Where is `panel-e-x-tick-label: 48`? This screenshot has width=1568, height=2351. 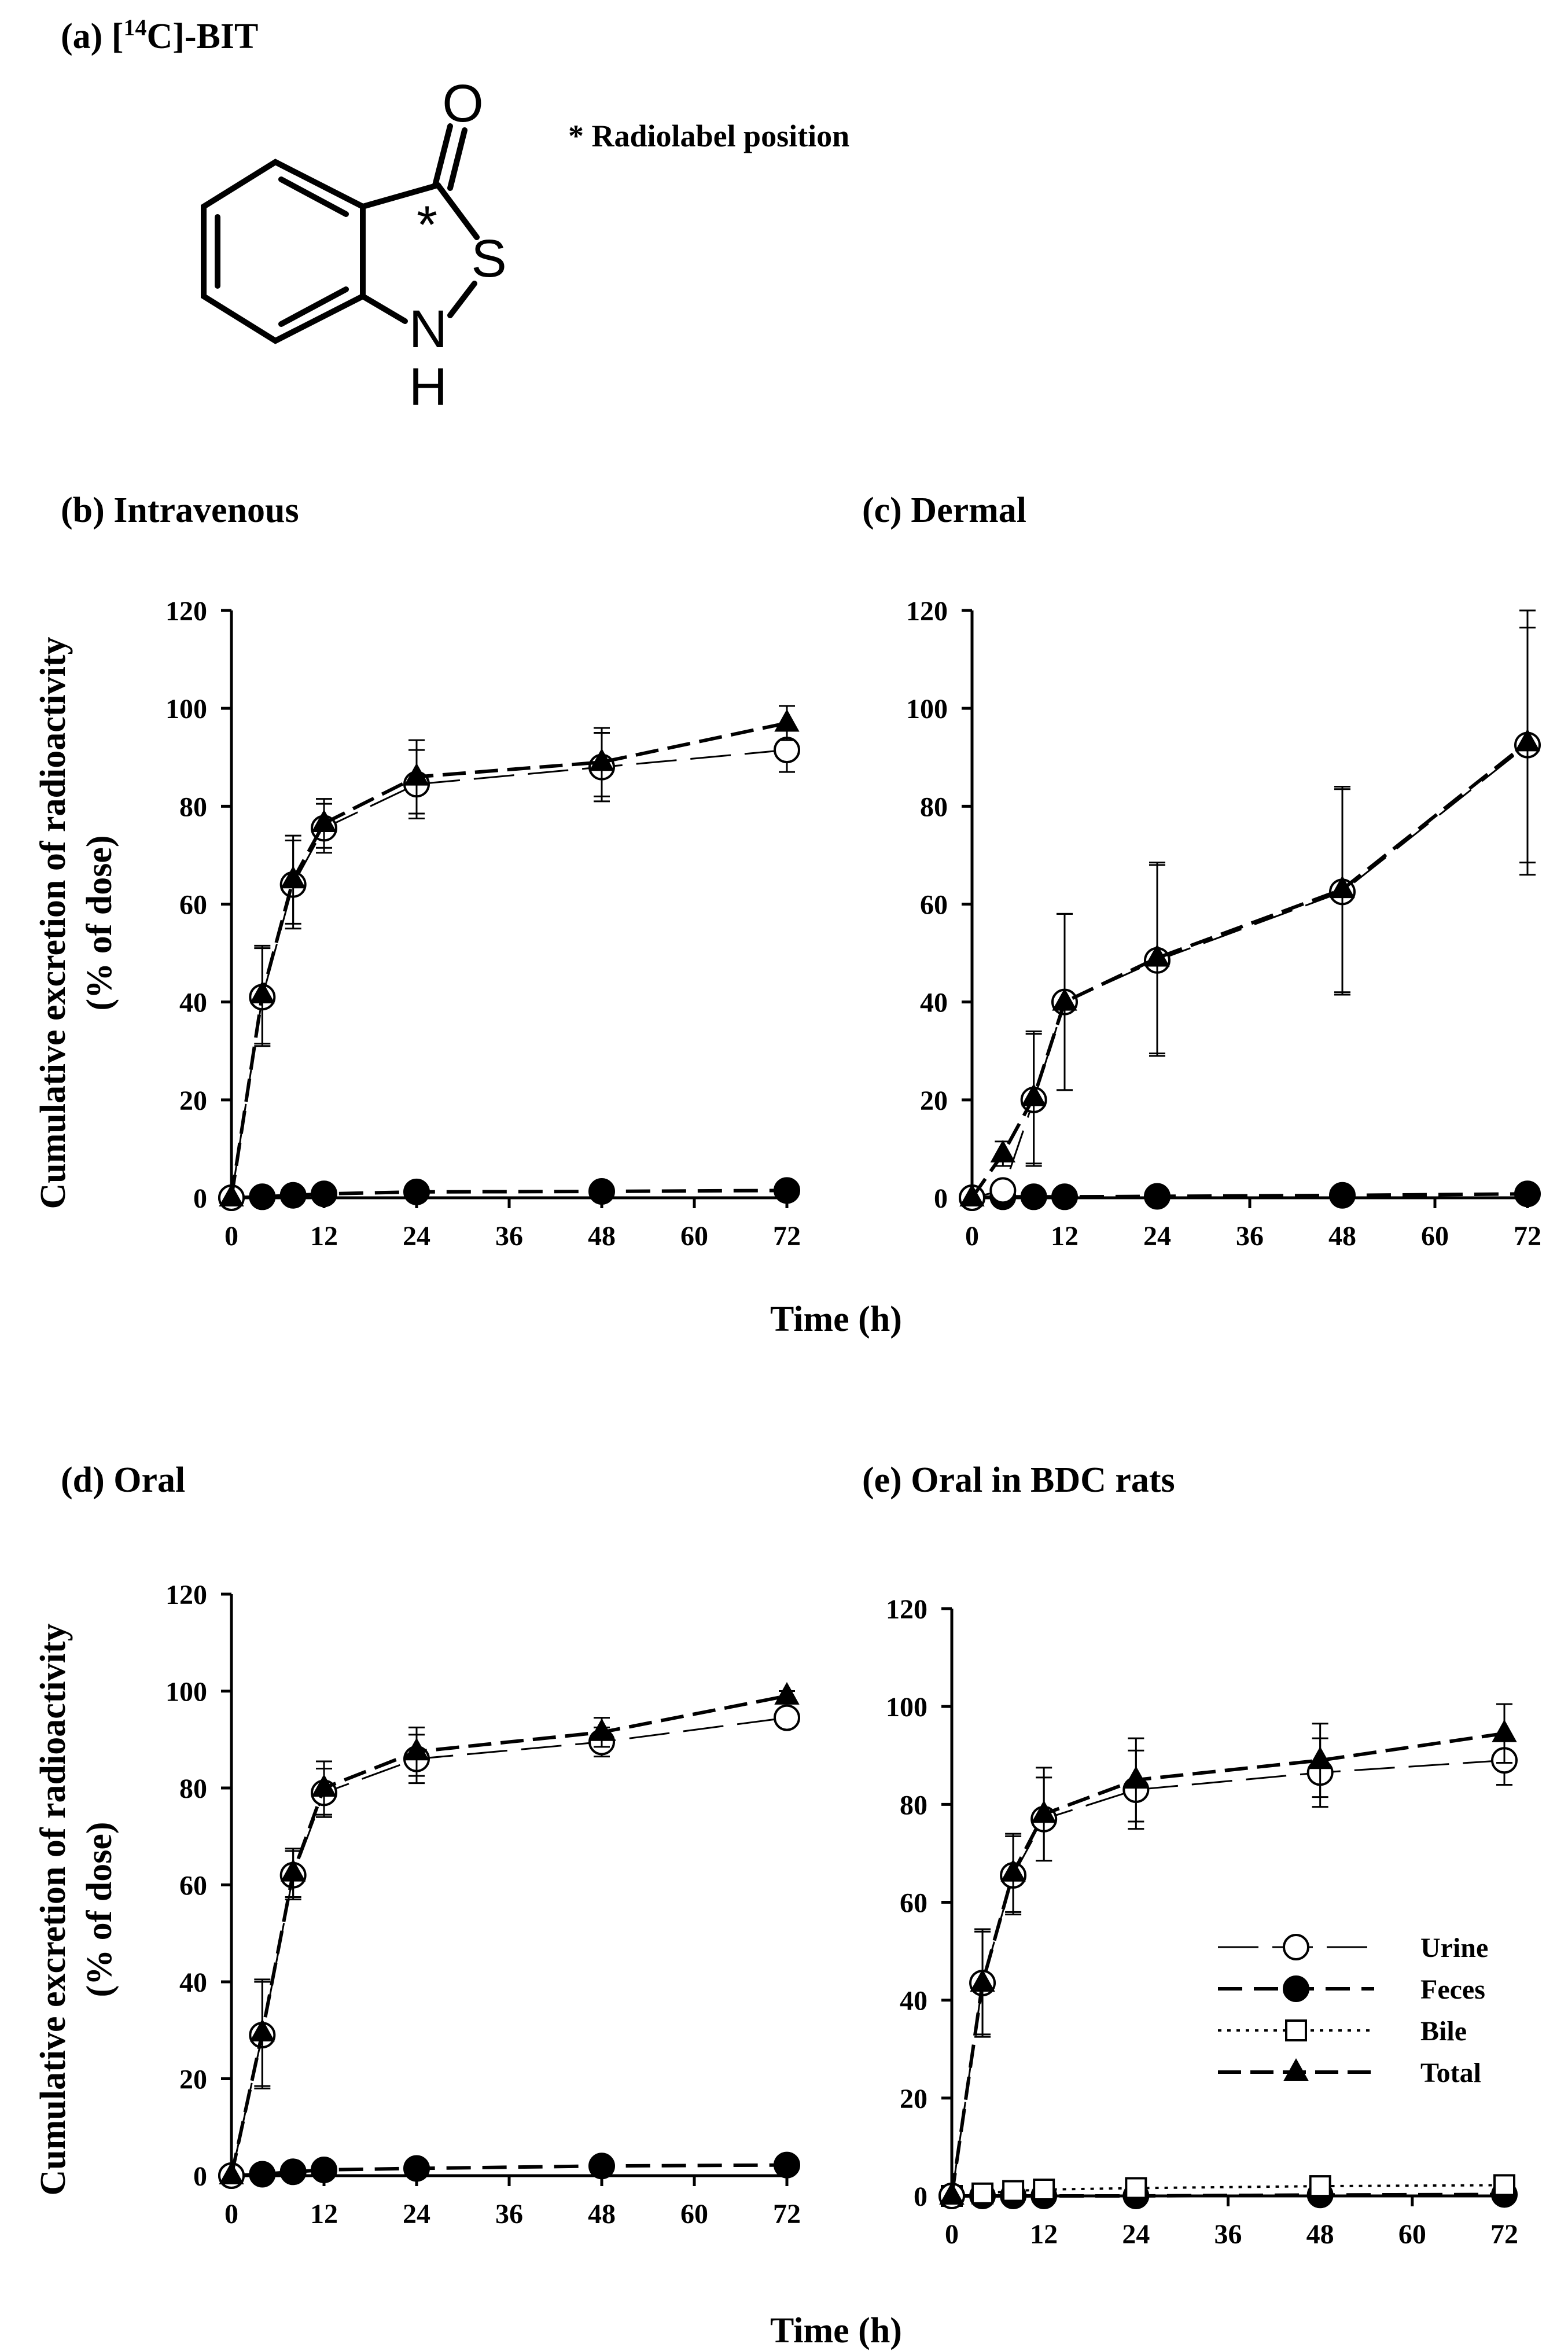
panel-e-x-tick-label: 48 is located at coordinates (1320, 2234).